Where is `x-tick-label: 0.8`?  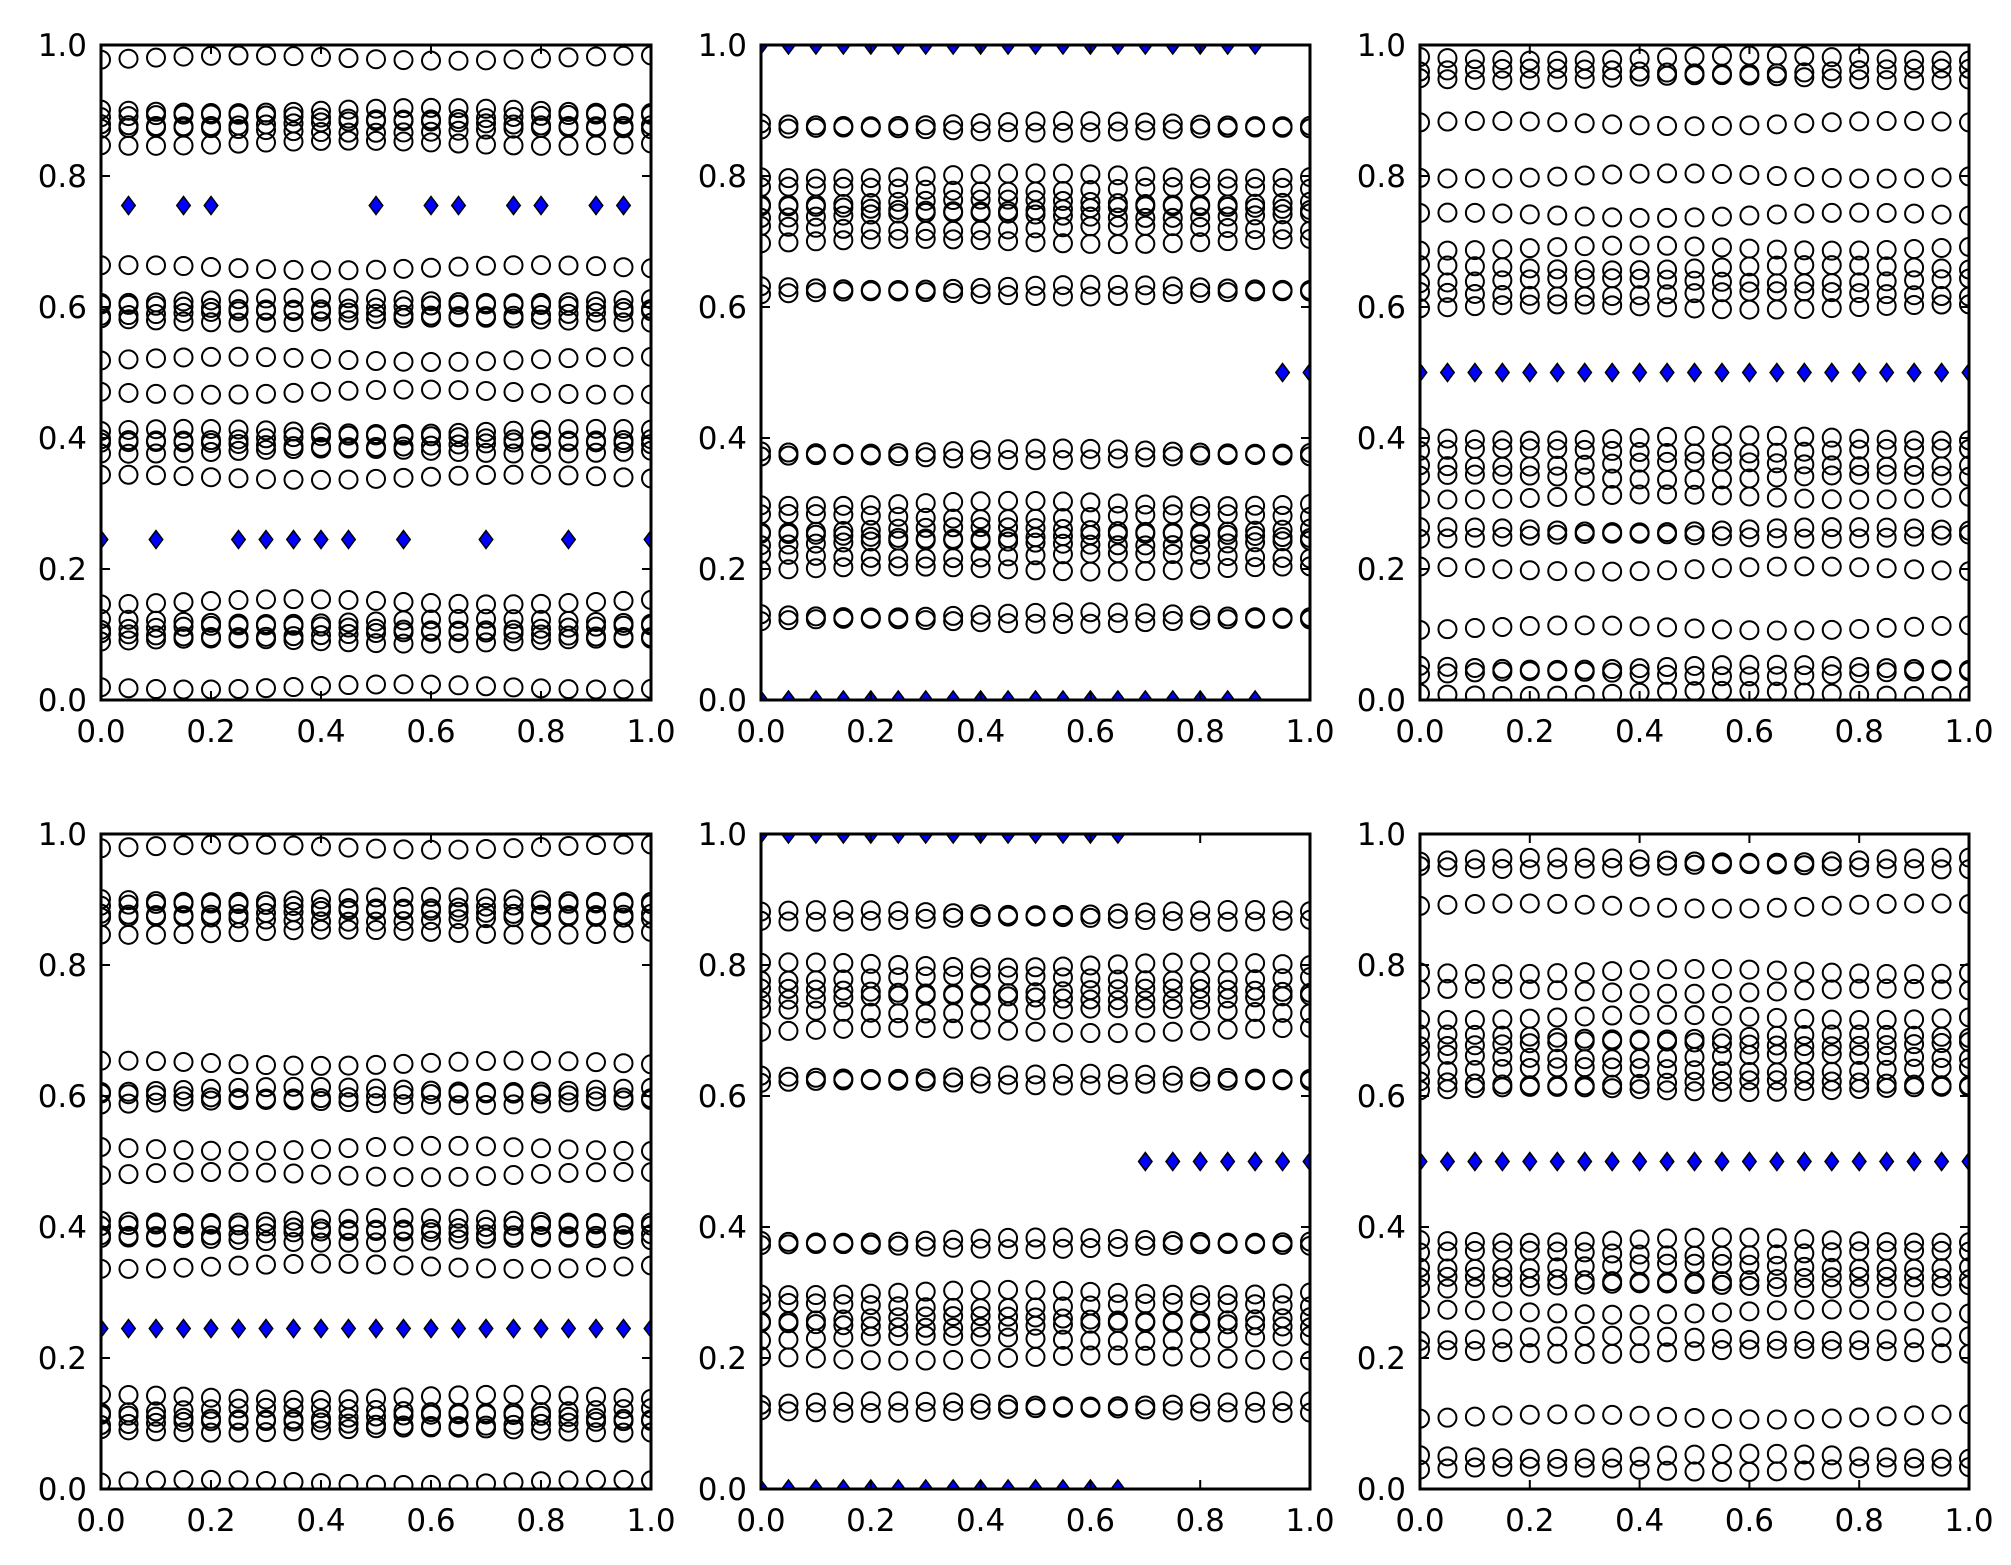
x-tick-label: 0.8 is located at coordinates (1200, 732).